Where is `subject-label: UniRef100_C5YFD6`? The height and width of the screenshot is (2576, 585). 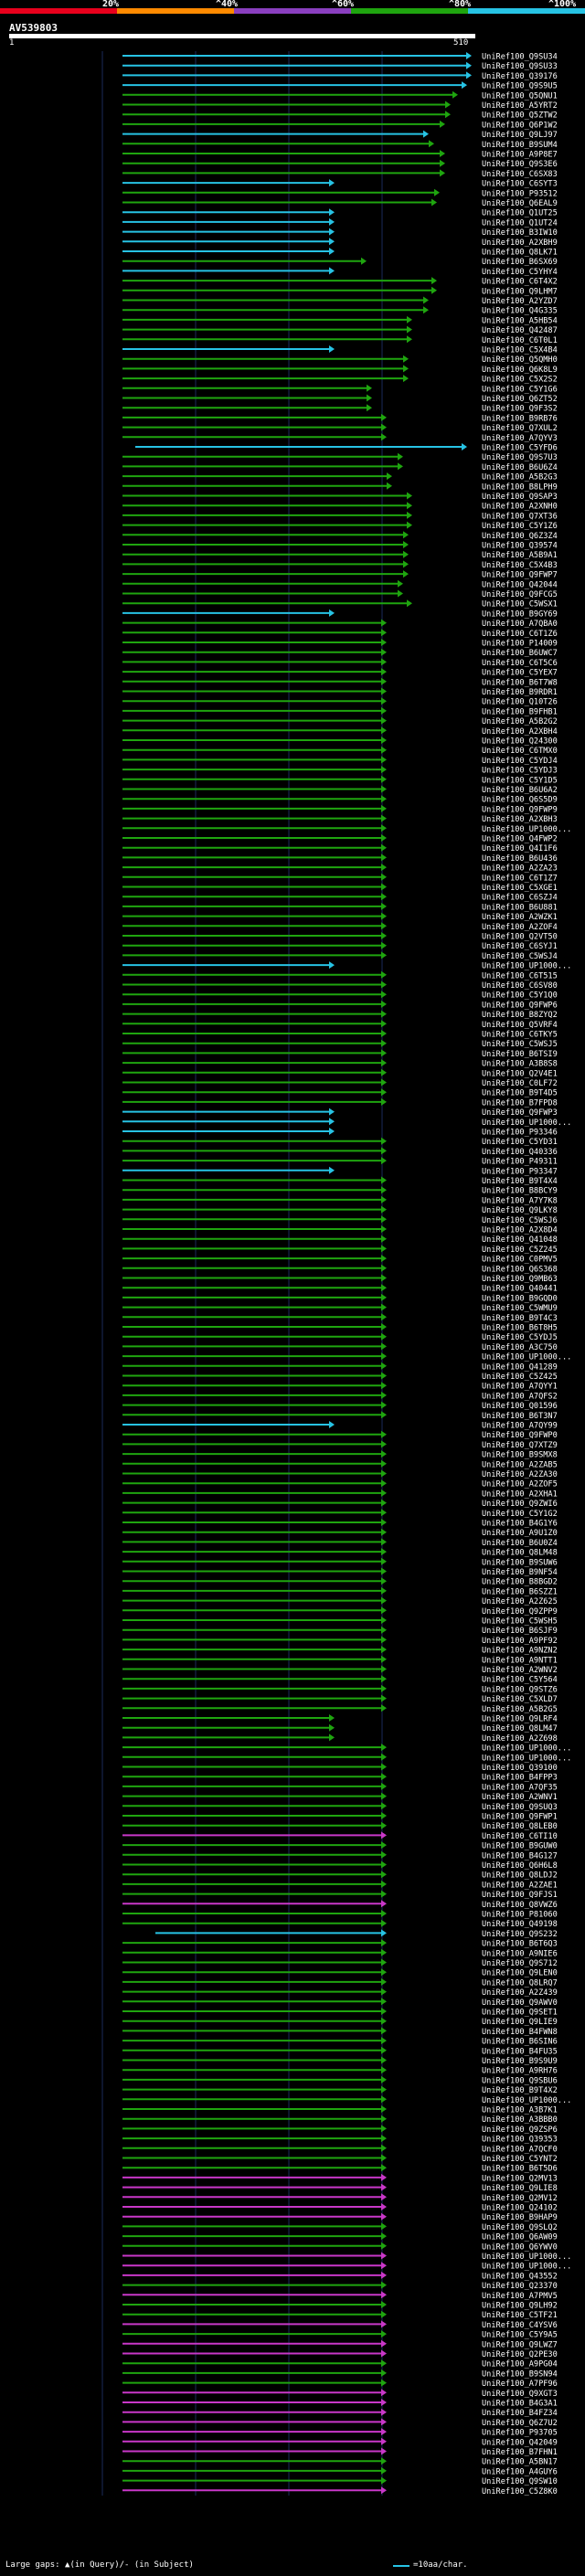
subject-label: UniRef100_C5YFD6 is located at coordinates (520, 448).